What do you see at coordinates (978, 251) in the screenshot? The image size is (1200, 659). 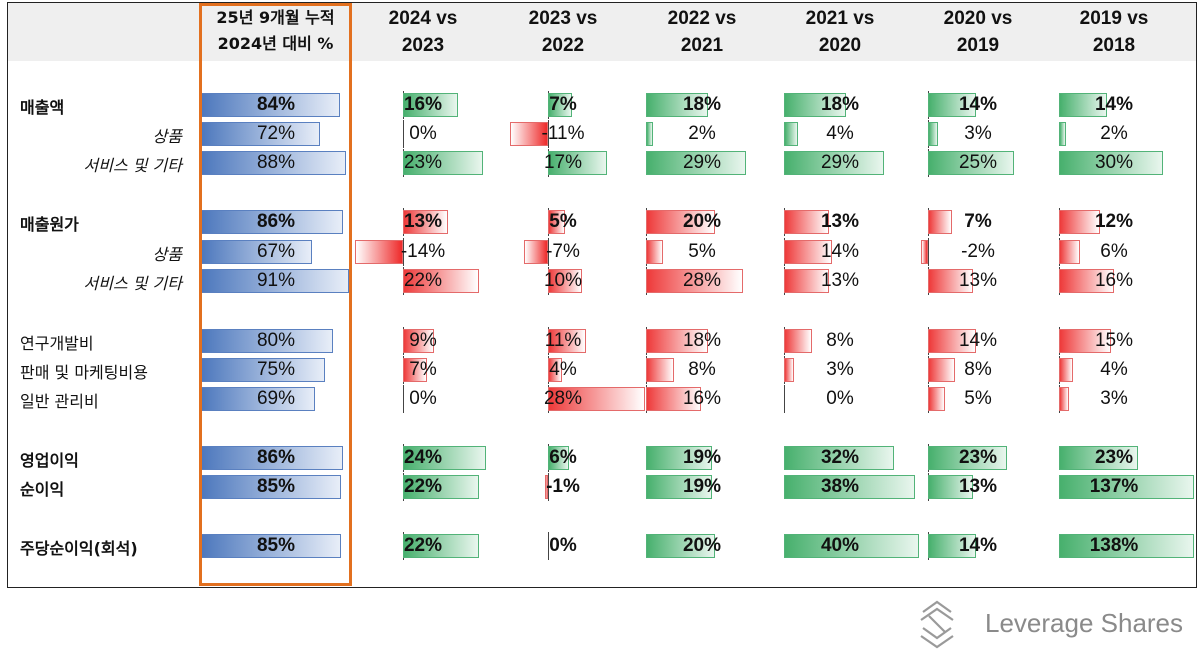 I see `data-label: -2%` at bounding box center [978, 251].